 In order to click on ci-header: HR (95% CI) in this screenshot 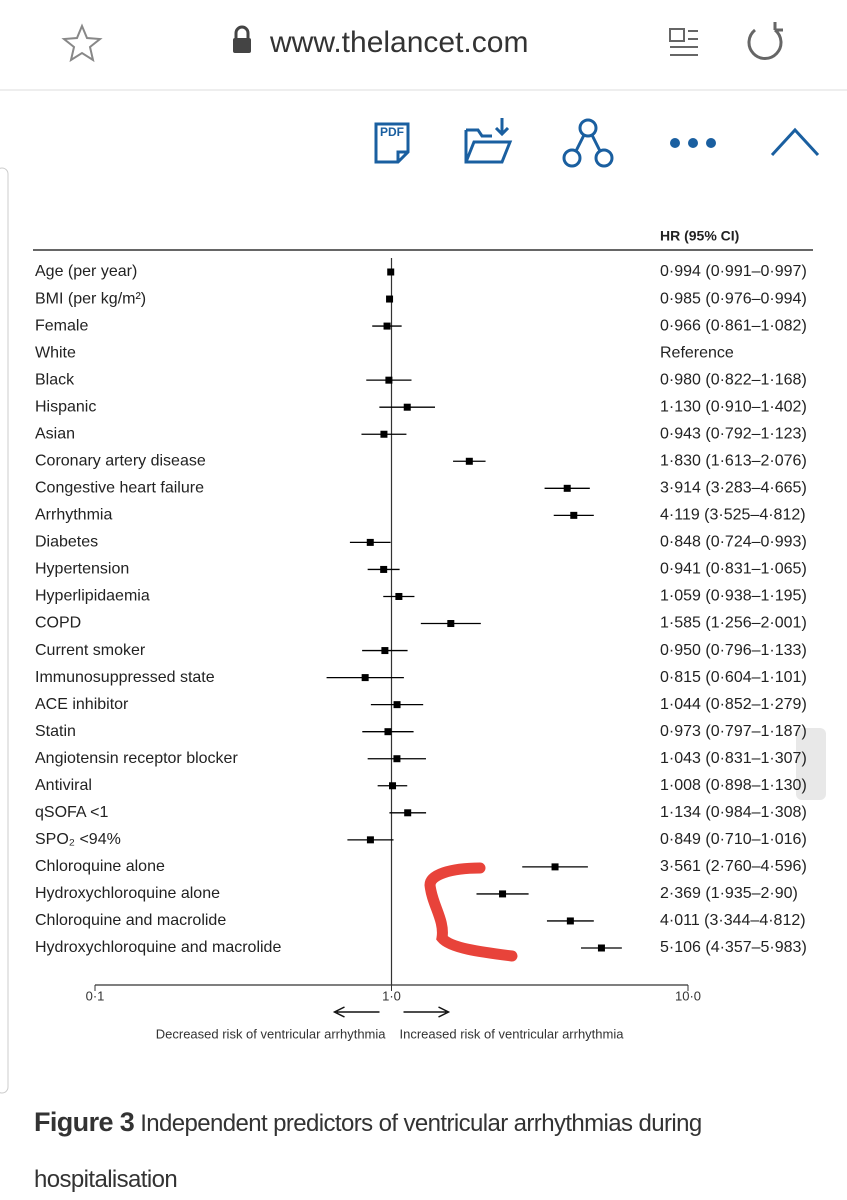, I will do `click(699, 236)`.